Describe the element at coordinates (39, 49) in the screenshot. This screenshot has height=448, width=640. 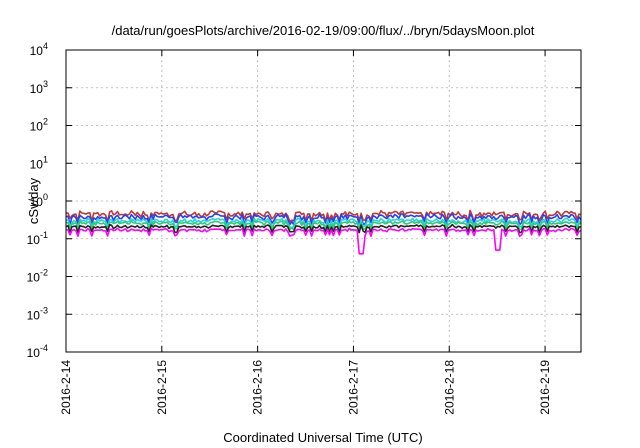
I see `y-tick-label: 10⁴` at that location.